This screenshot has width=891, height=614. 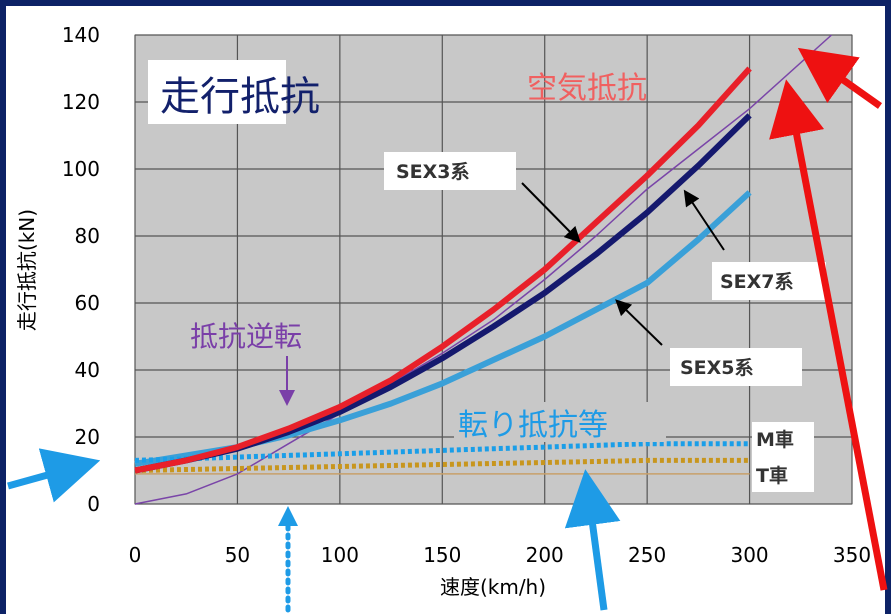 I want to click on y-tick-labels: 0 20 40 60 80 100 120 140, so click(x=81, y=269).